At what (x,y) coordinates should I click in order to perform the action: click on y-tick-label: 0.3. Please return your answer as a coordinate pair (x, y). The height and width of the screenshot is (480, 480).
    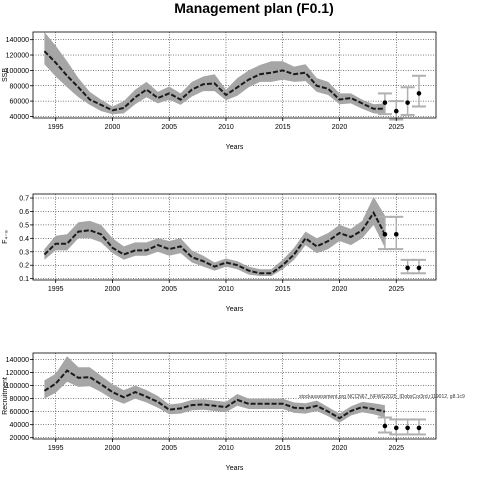
    Looking at the image, I should click on (24, 252).